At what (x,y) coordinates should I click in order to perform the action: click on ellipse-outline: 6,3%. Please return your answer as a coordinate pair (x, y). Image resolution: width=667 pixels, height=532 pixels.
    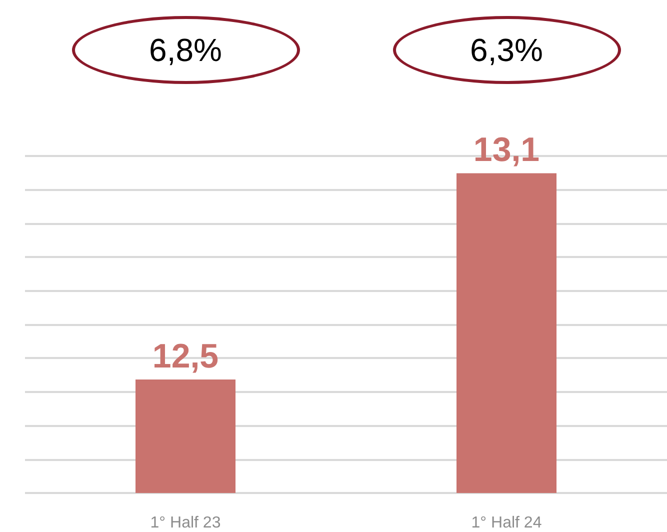
    Looking at the image, I should click on (506, 50).